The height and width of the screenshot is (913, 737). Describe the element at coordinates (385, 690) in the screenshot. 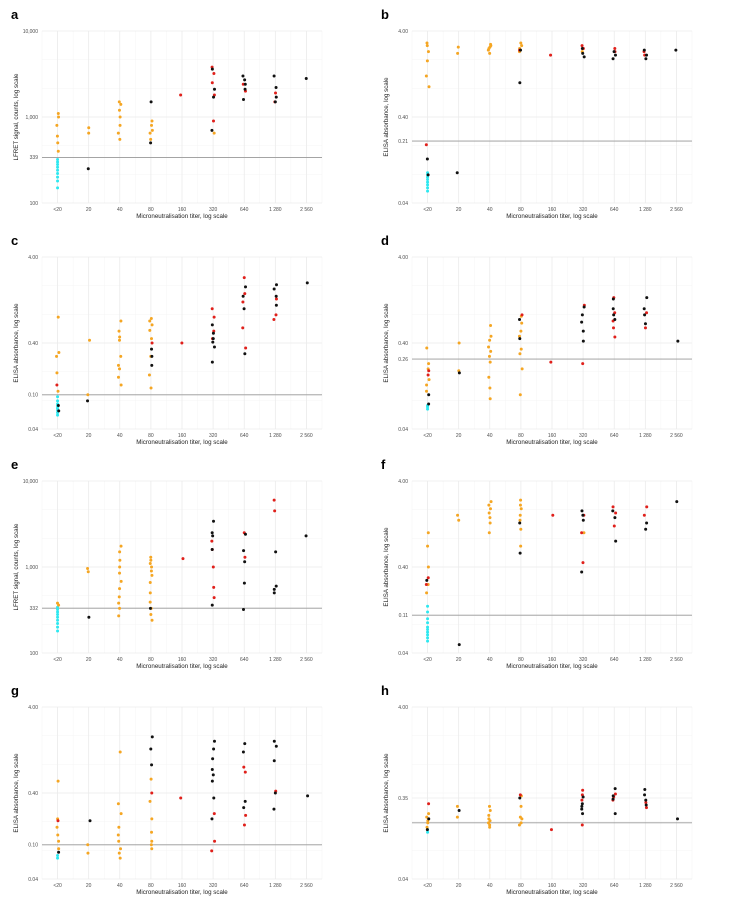

I see `panel-letter: h` at that location.